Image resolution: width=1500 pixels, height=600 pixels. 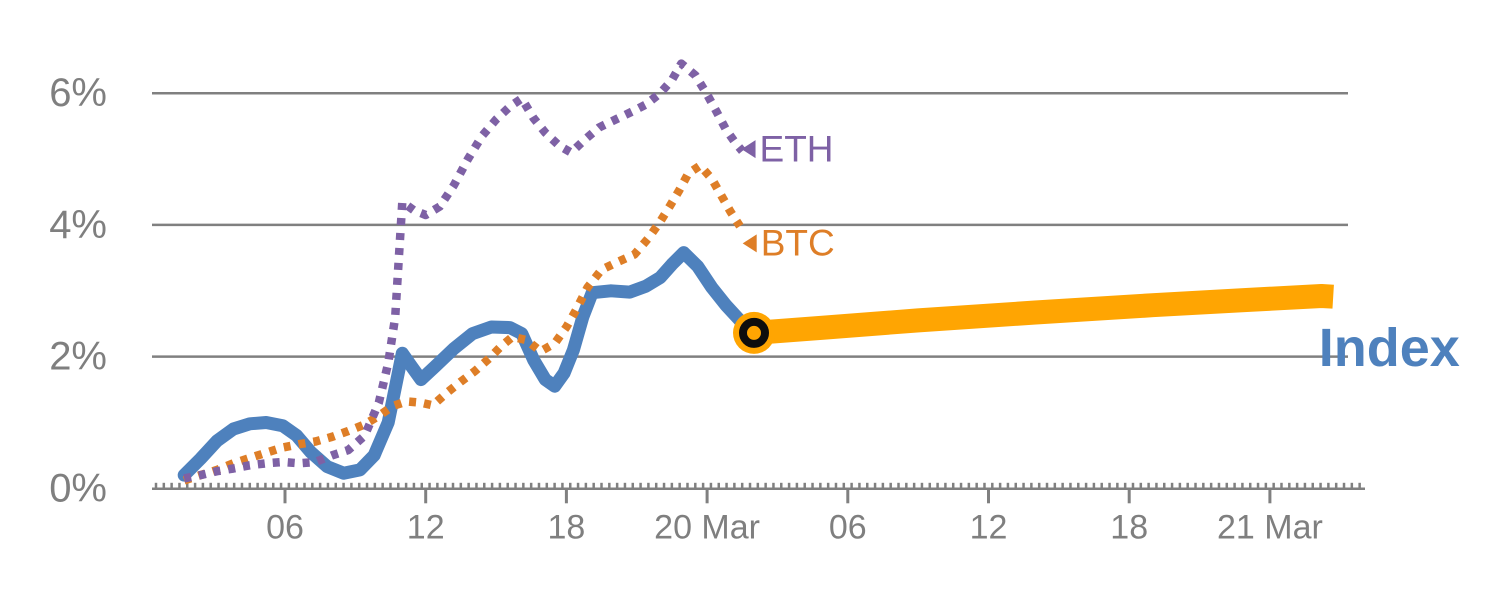 What do you see at coordinates (78, 93) in the screenshot?
I see `y-tick-label: 6%` at bounding box center [78, 93].